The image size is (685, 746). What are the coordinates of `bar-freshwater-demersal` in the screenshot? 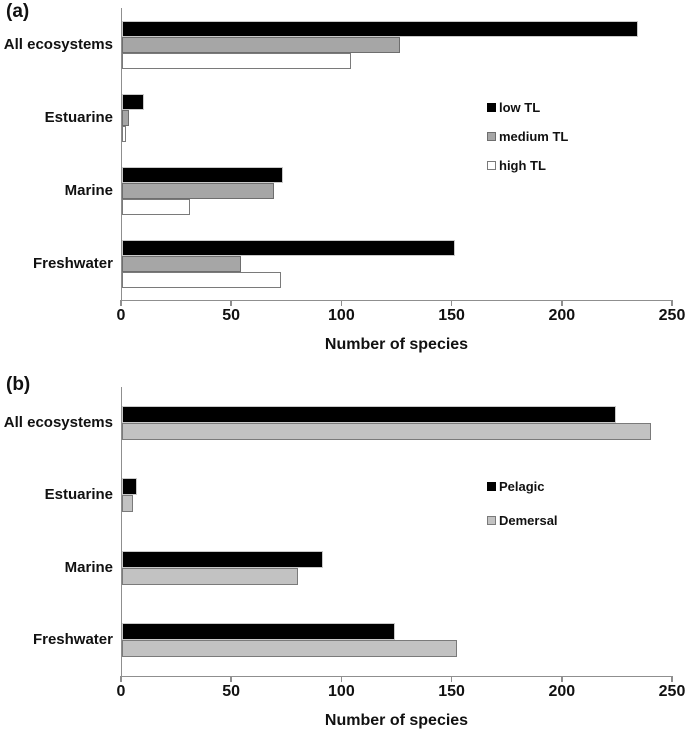 It's located at (289, 648).